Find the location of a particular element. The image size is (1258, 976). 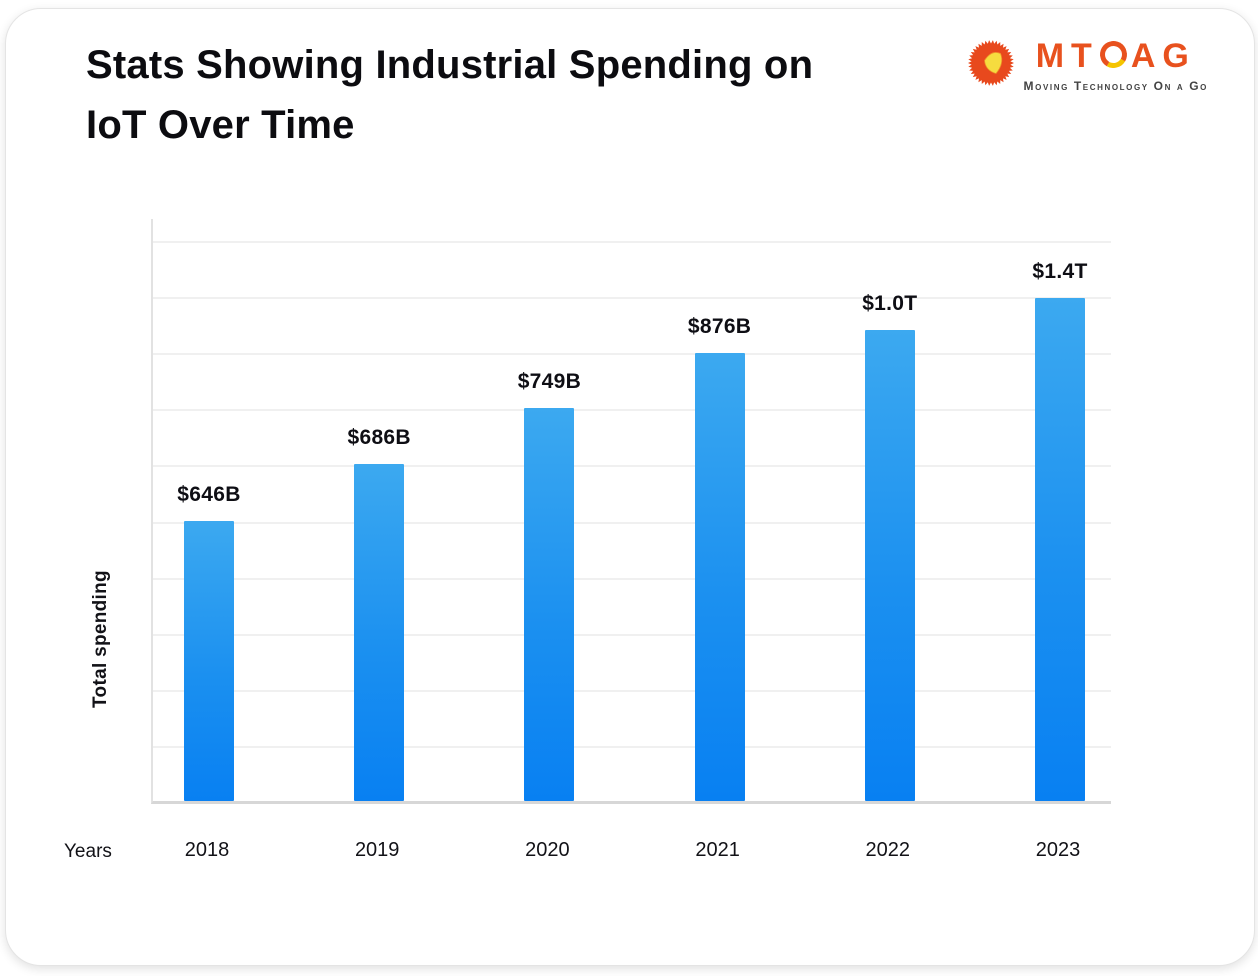

brand-logo: MT AG Moving Technology On a Go is located at coordinates (1087, 64).